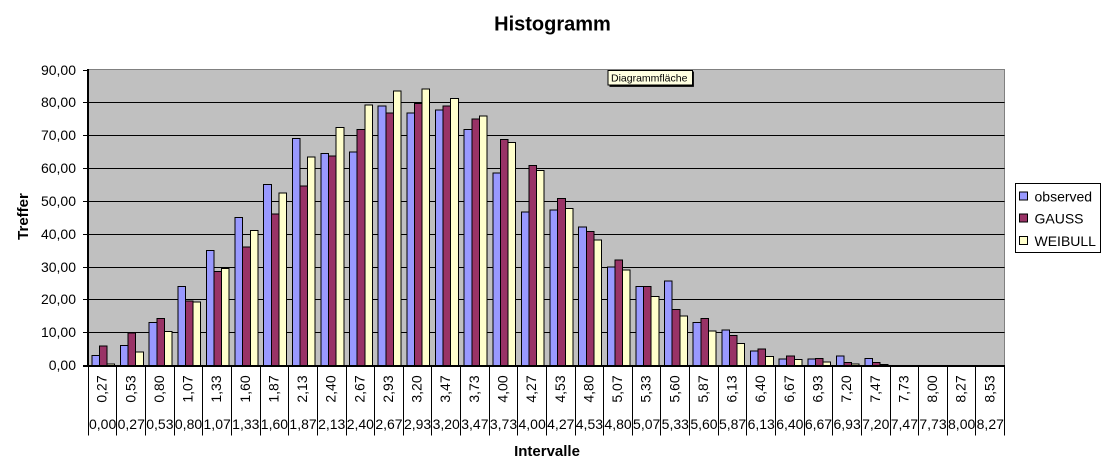 Image resolution: width=1106 pixels, height=474 pixels. Describe the element at coordinates (58, 201) in the screenshot. I see `svg-text: 50,00` at that location.